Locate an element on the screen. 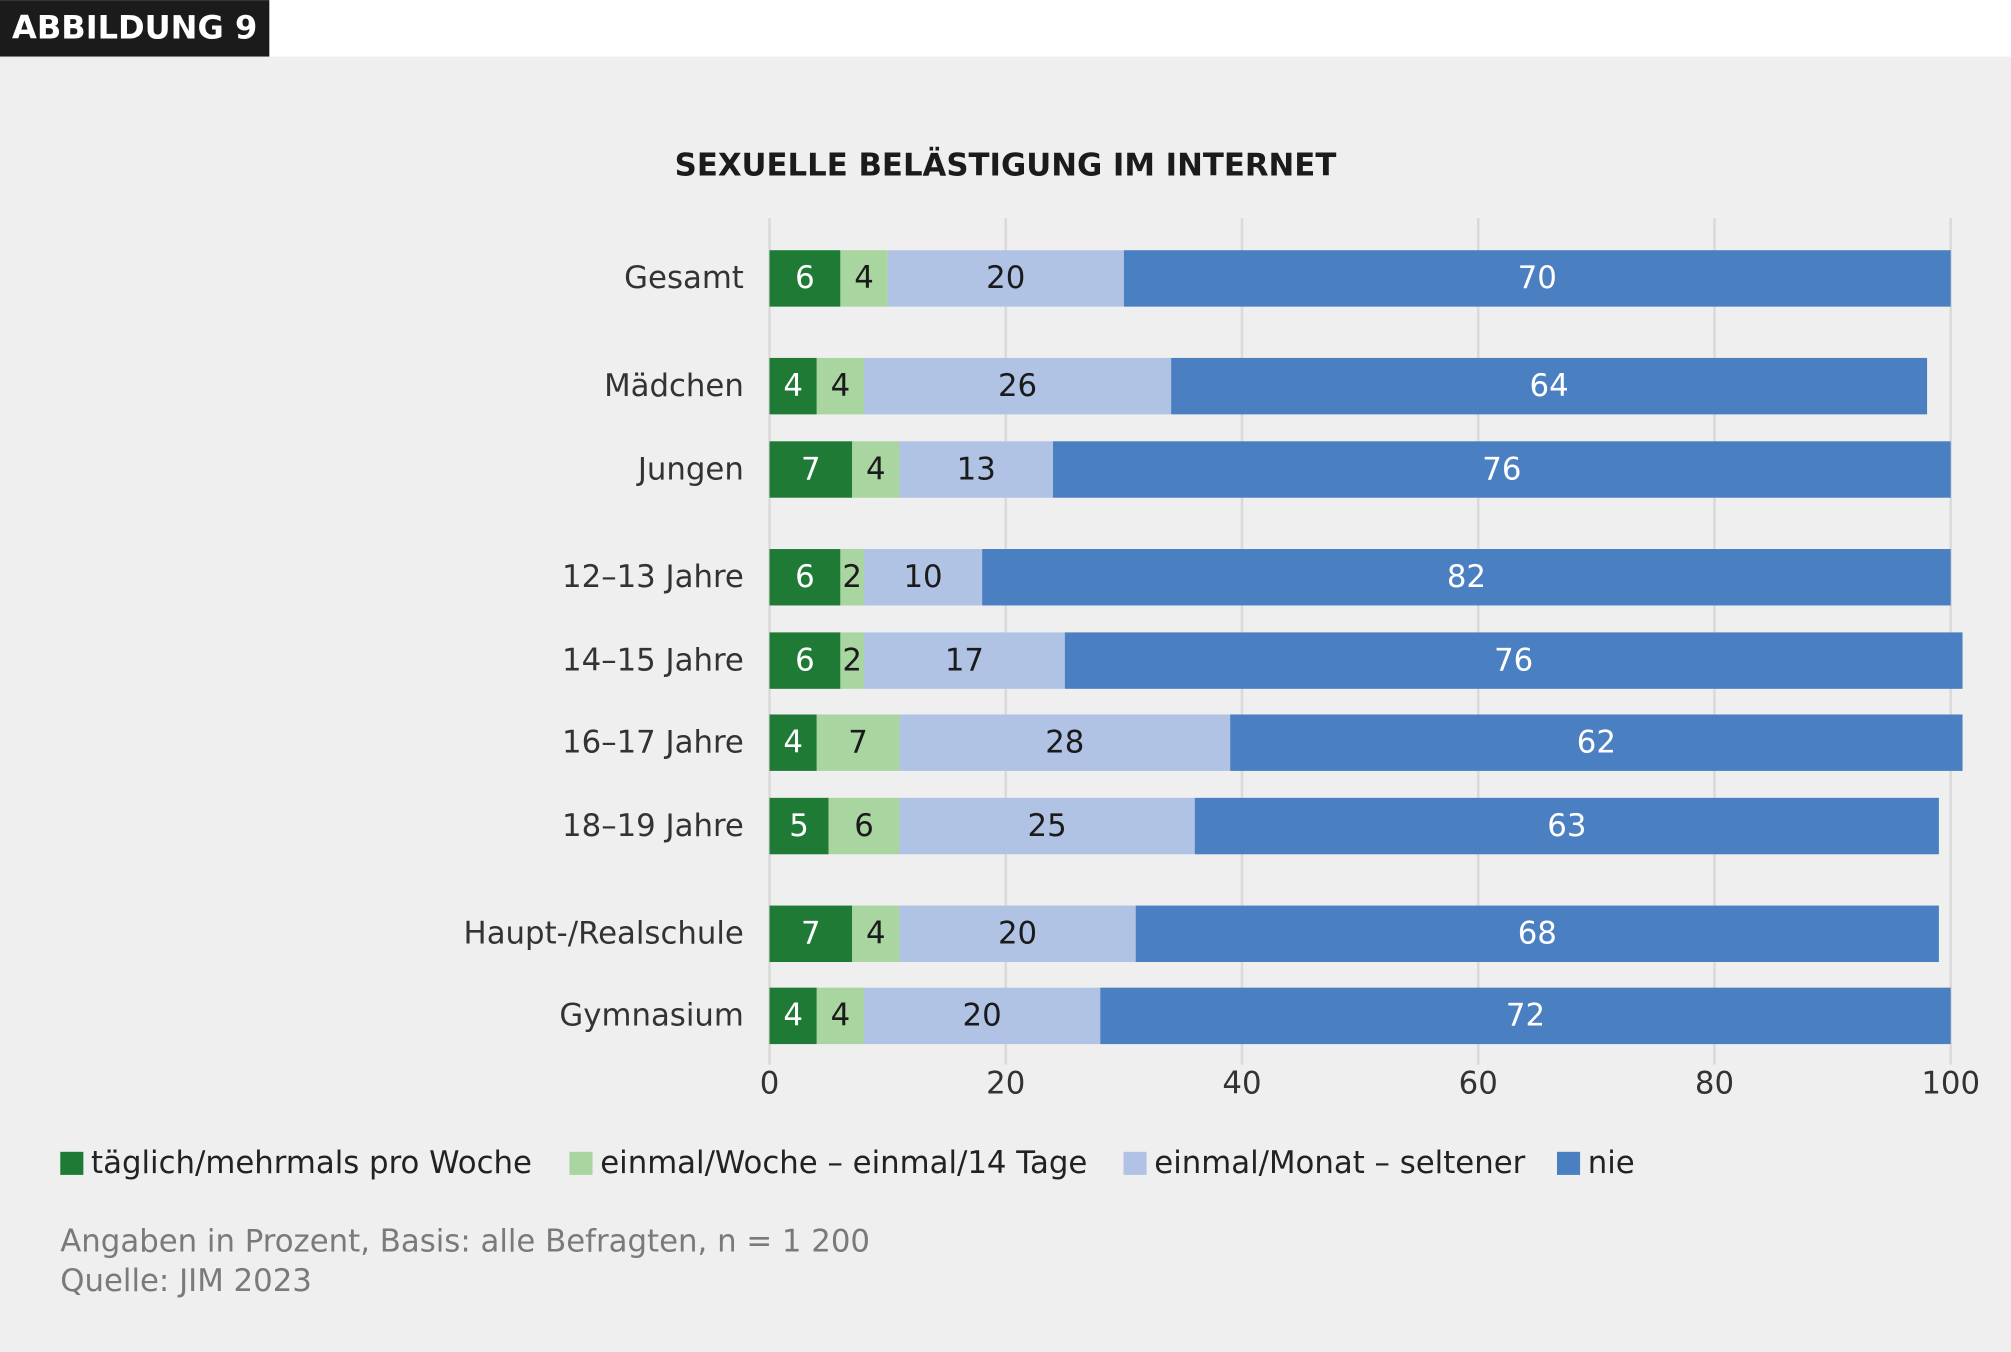  x-tick-label: 20 is located at coordinates (1005, 1084).